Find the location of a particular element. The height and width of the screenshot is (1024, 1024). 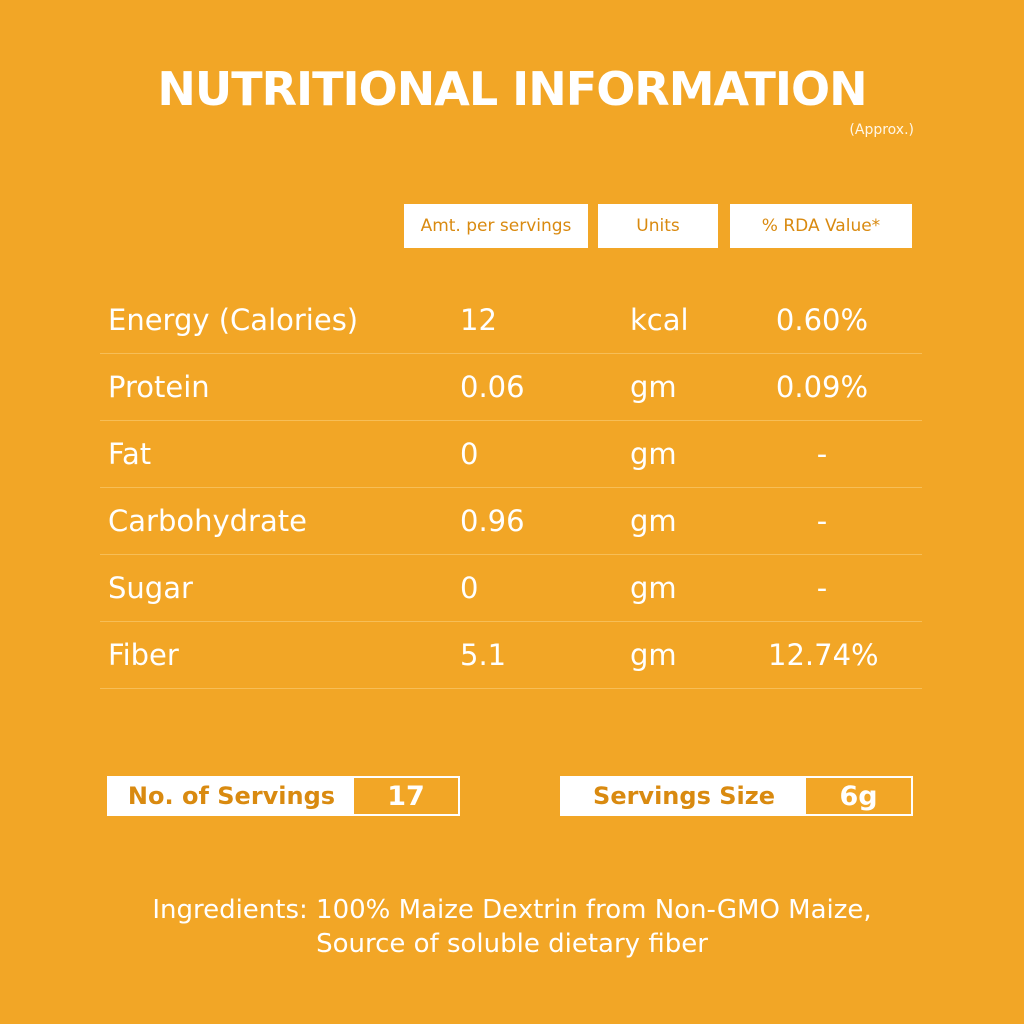

nutrient-name: Carbohydrate is located at coordinates (207, 521).